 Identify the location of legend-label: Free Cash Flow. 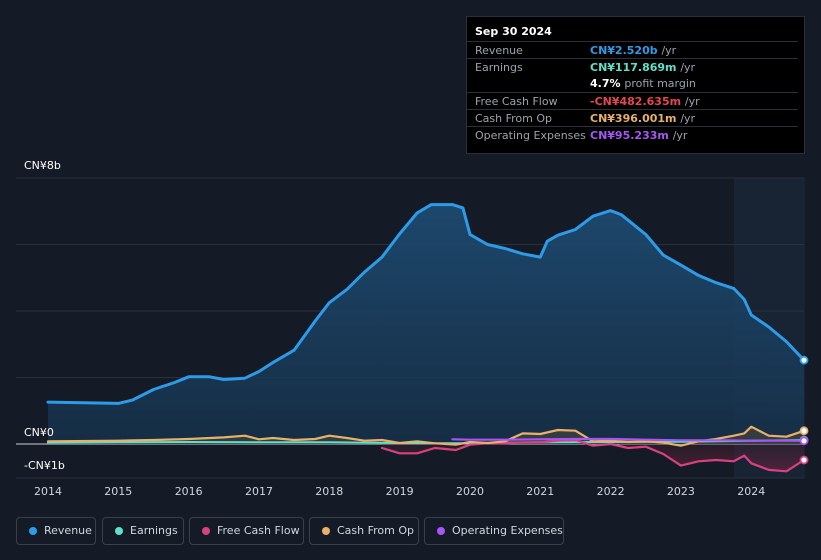
(258, 530).